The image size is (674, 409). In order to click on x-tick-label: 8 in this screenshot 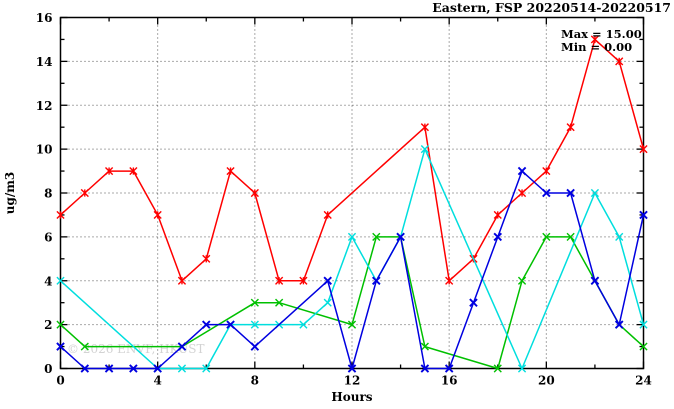, I will do `click(255, 381)`.